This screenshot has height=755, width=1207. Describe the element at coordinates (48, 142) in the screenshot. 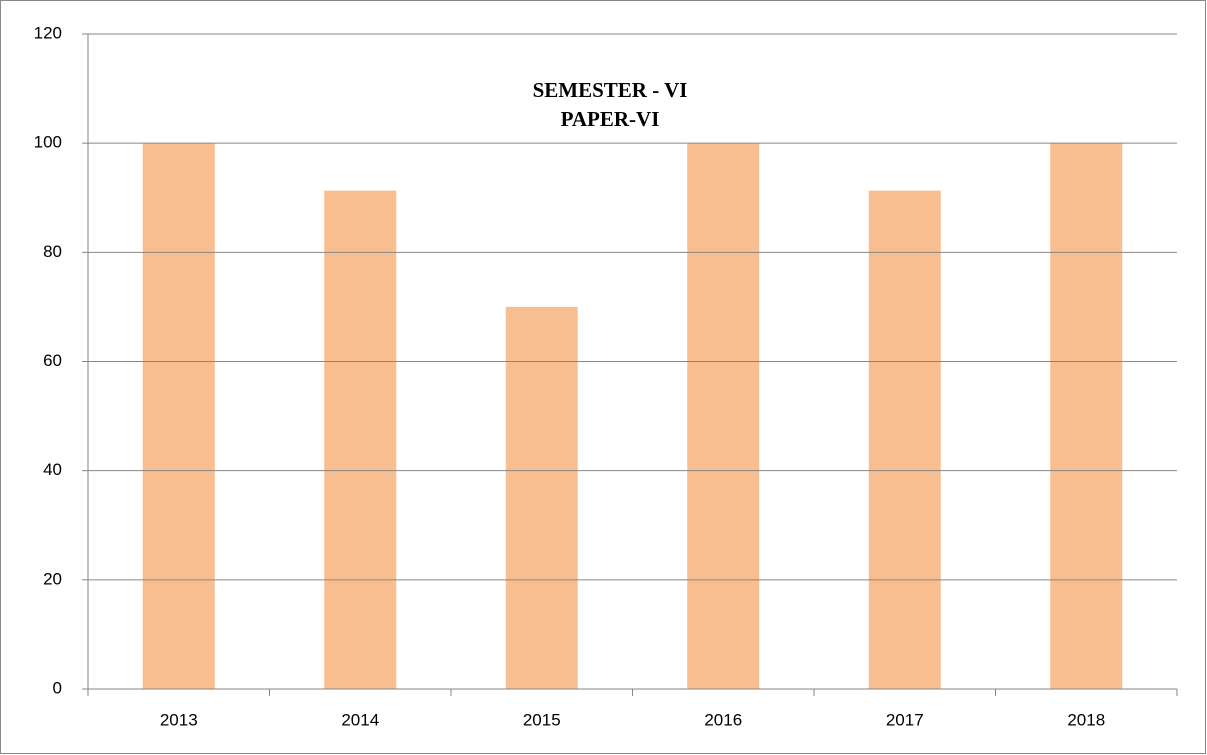

I see `y-tick-label: 100` at that location.